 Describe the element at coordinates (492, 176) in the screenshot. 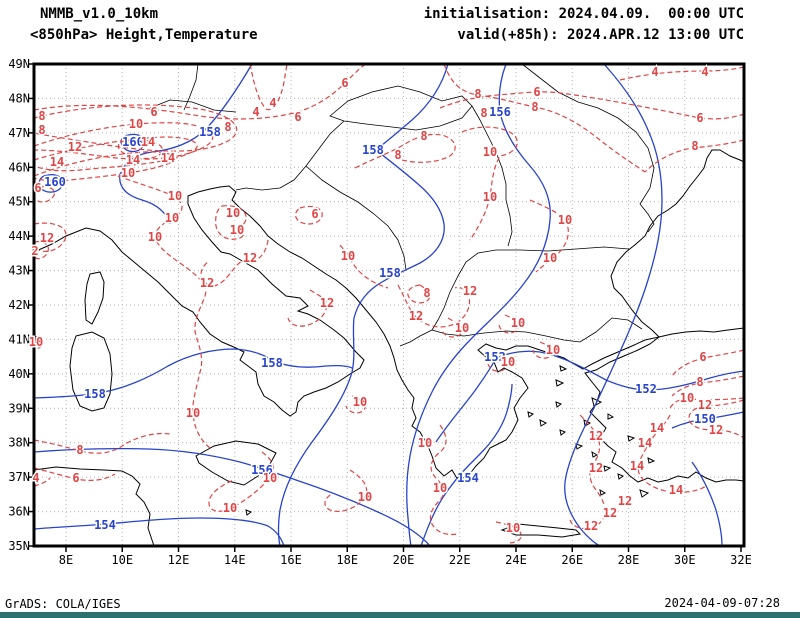

I see `border-serbia-west` at that location.